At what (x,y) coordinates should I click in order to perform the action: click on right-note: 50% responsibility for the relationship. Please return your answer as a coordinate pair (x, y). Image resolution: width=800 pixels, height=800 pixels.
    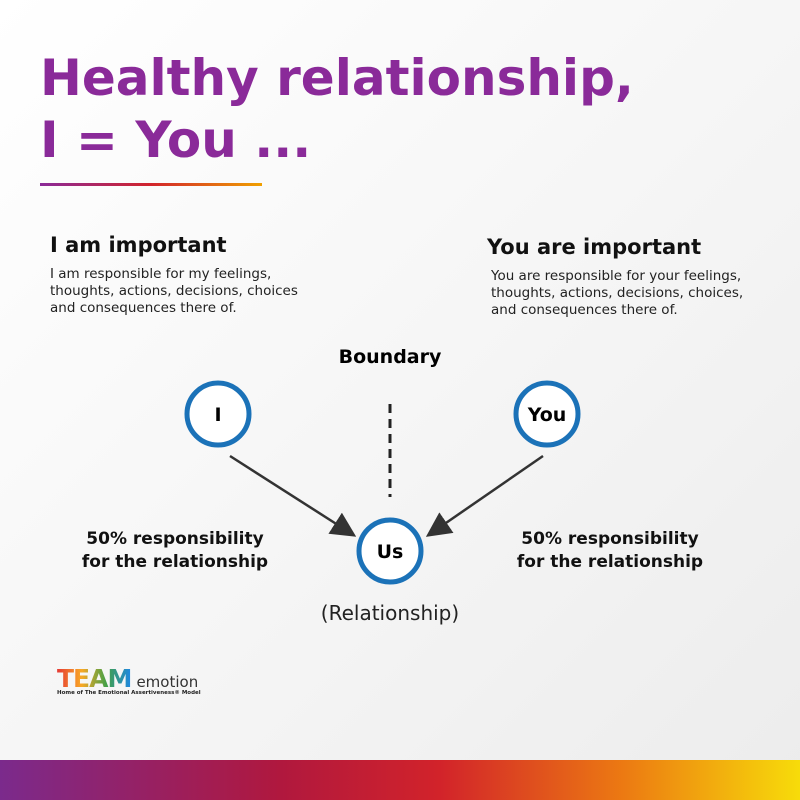
    Looking at the image, I should click on (610, 551).